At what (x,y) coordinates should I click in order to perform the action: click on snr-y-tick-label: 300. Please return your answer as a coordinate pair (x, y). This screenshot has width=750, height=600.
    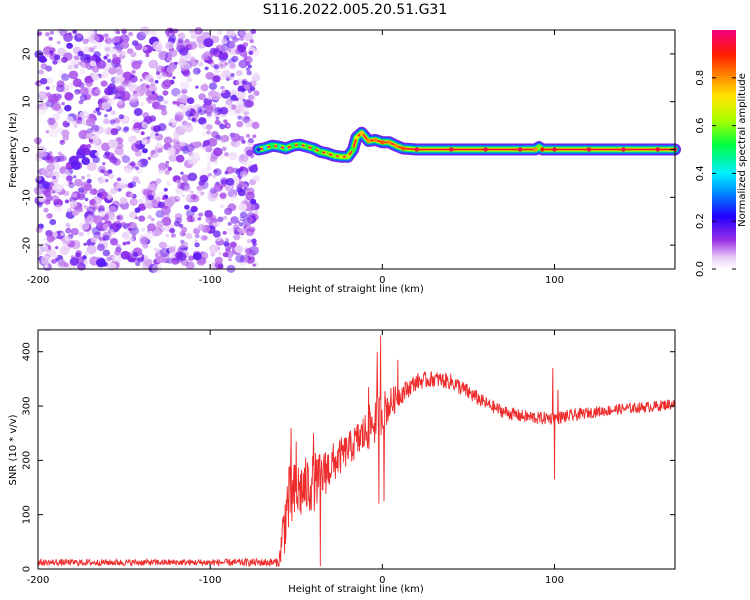
    Looking at the image, I should click on (27, 405).